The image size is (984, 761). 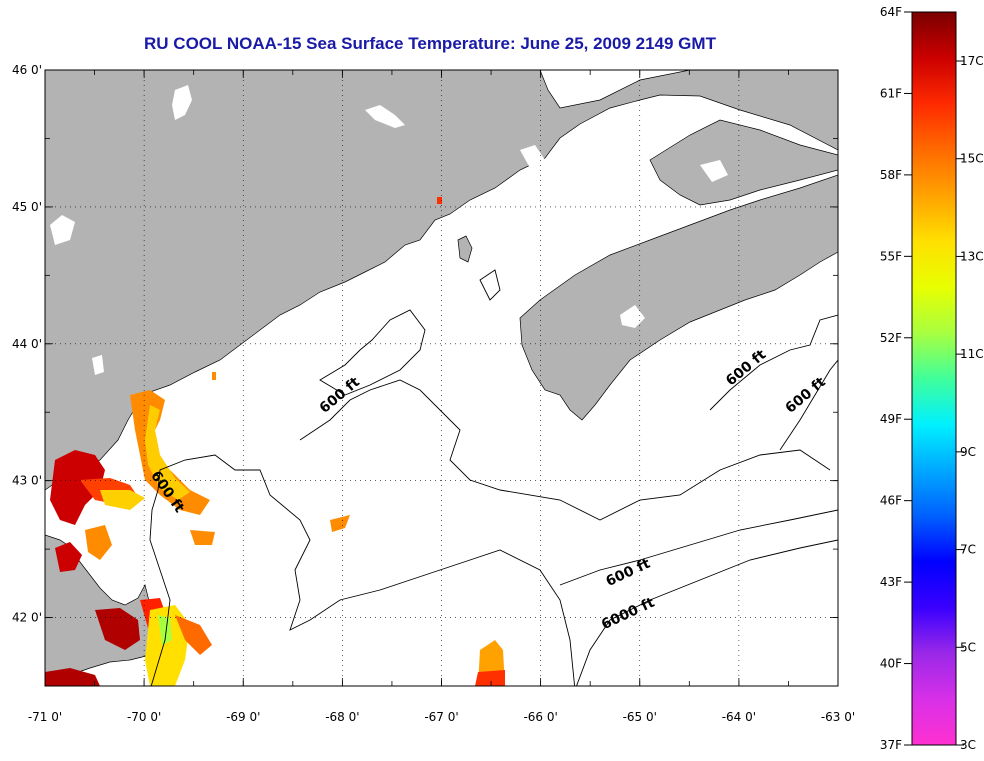 I want to click on lat-tick-label: 43 0', so click(x=27, y=481).